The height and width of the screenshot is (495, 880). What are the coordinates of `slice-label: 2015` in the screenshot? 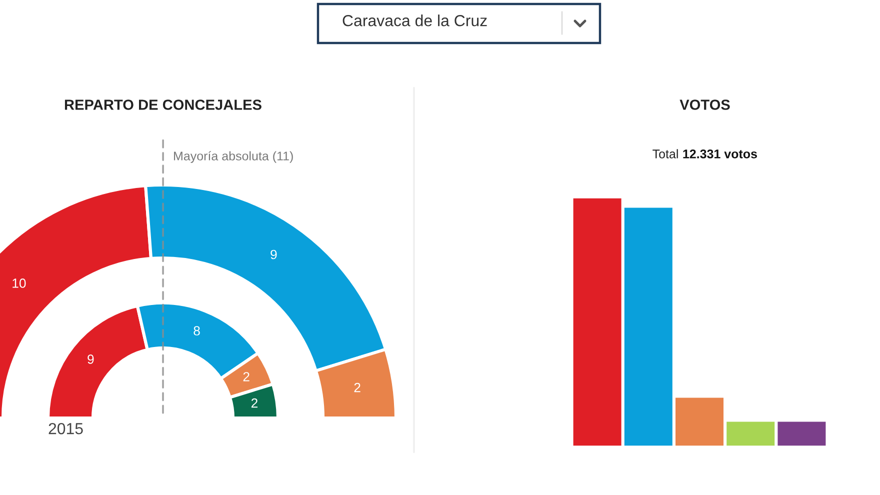 It's located at (65, 428).